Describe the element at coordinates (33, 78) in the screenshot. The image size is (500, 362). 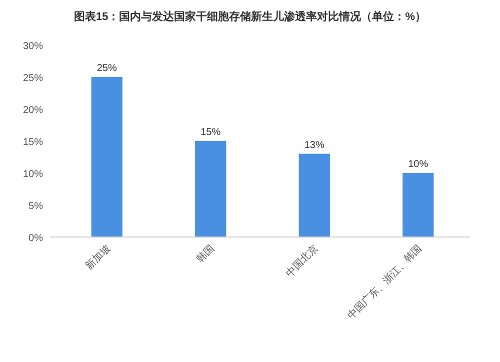
I see `y-tick-label: 25%` at that location.